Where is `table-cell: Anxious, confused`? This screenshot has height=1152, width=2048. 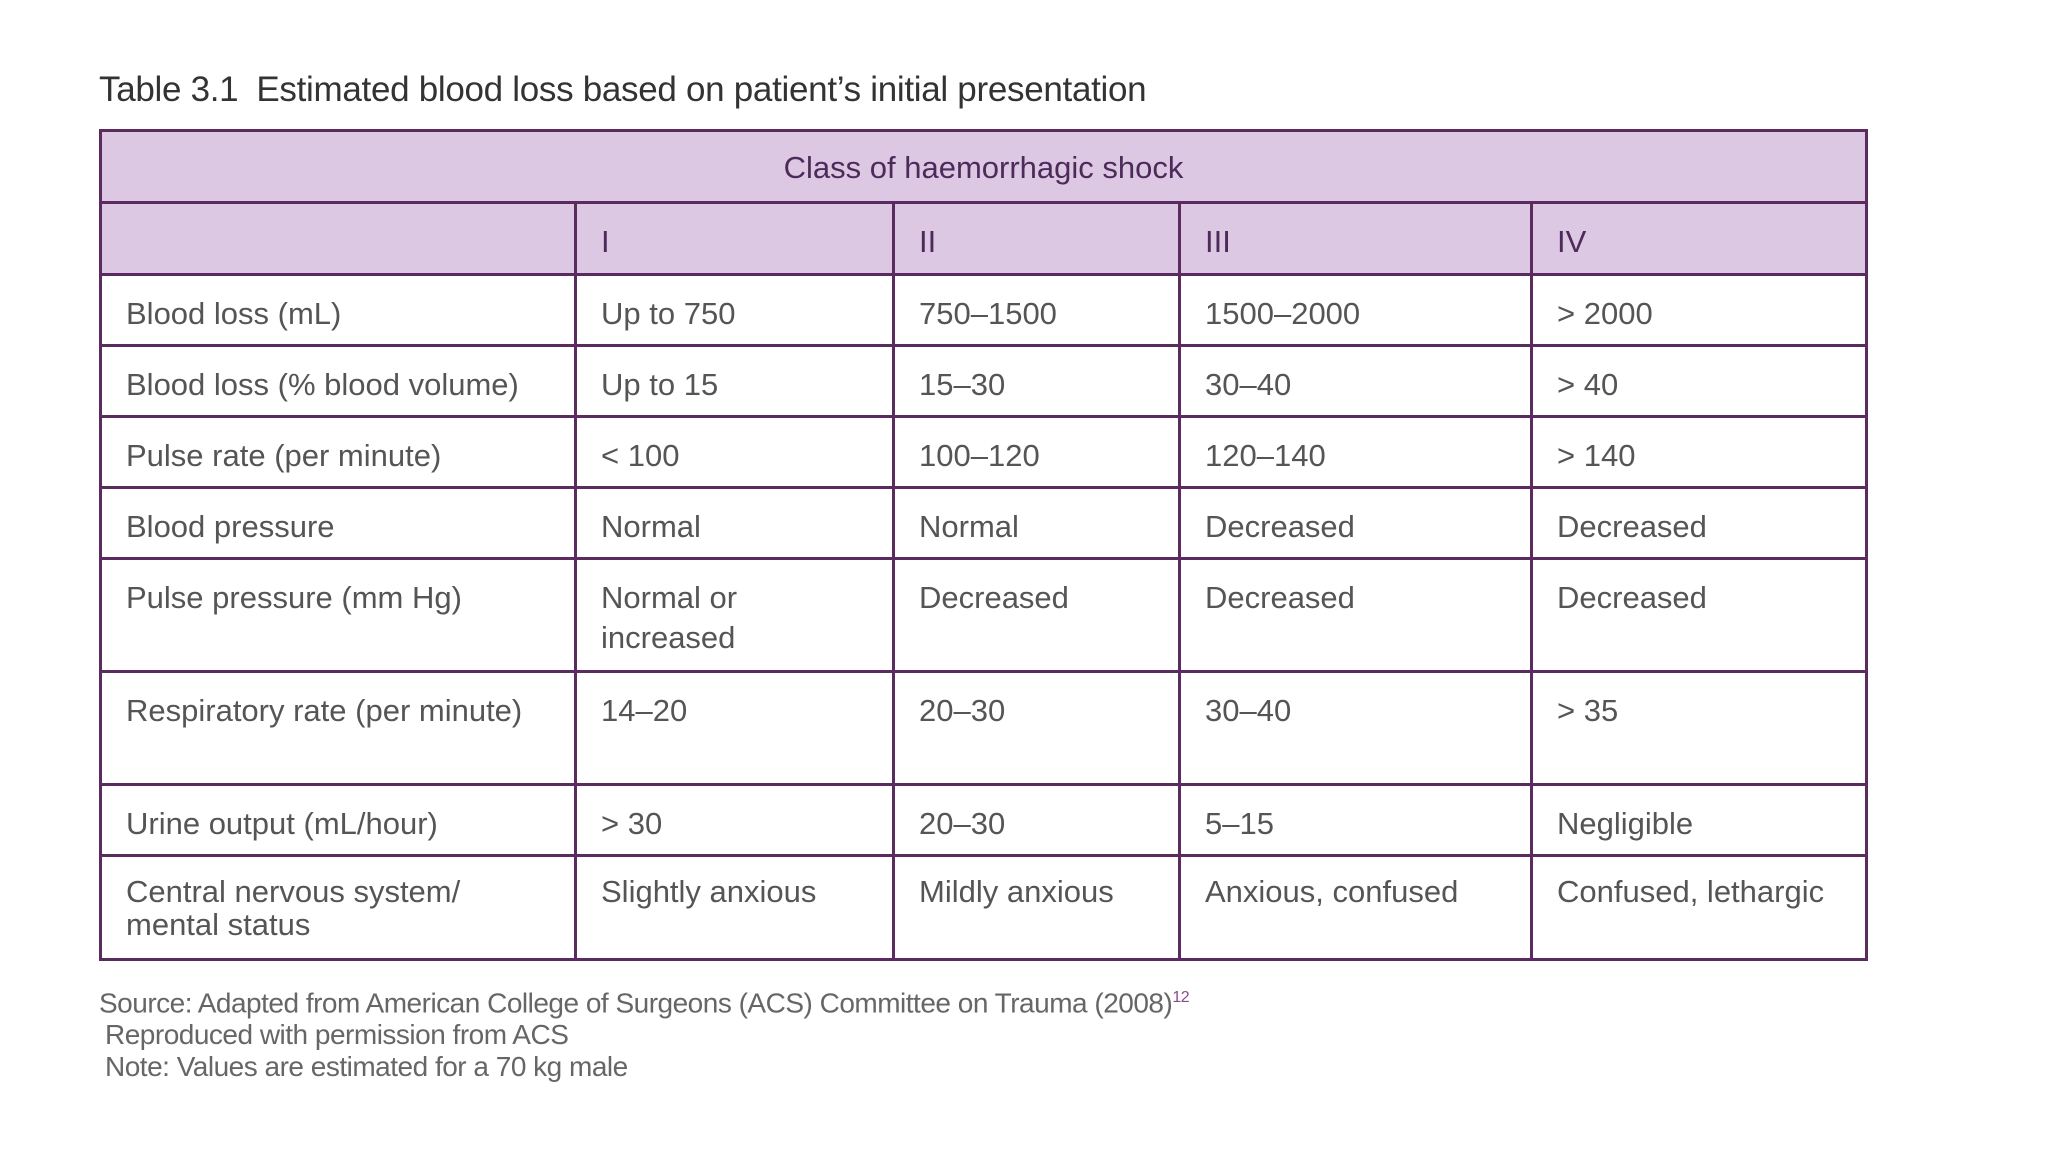
table-cell: Anxious, confused is located at coordinates (1355, 907).